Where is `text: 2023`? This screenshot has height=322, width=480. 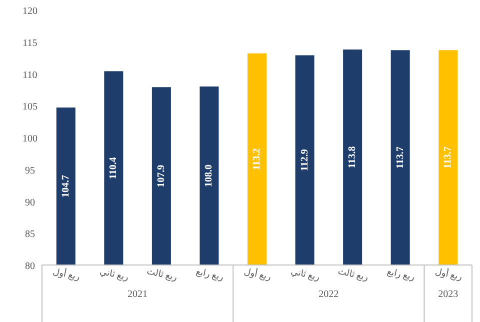
text: 2023 is located at coordinates (448, 294).